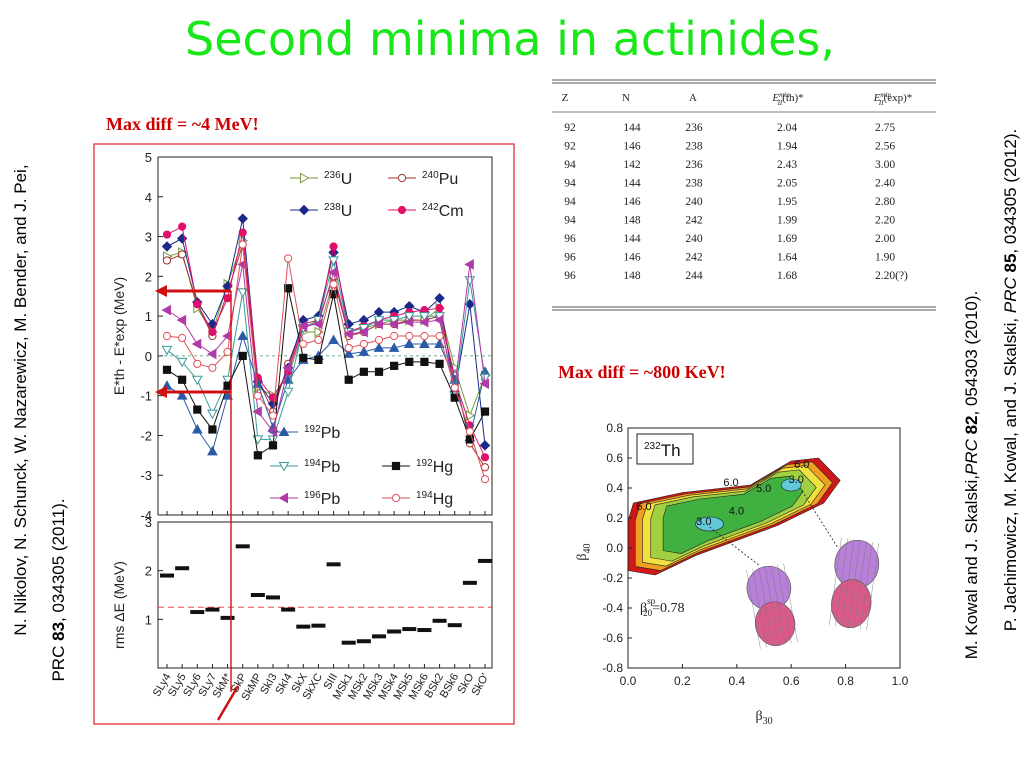  I want to click on series-196Pb, so click(325, 348).